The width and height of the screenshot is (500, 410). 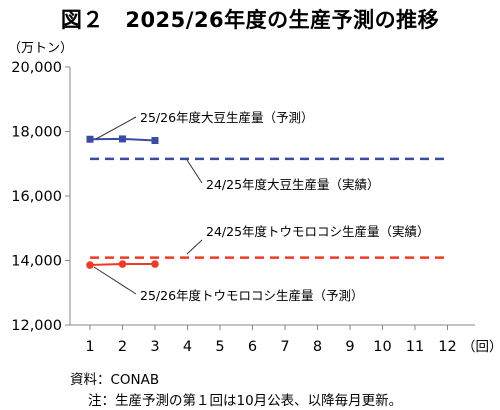 I want to click on source-note: 資料：CONAB, so click(x=115, y=380).